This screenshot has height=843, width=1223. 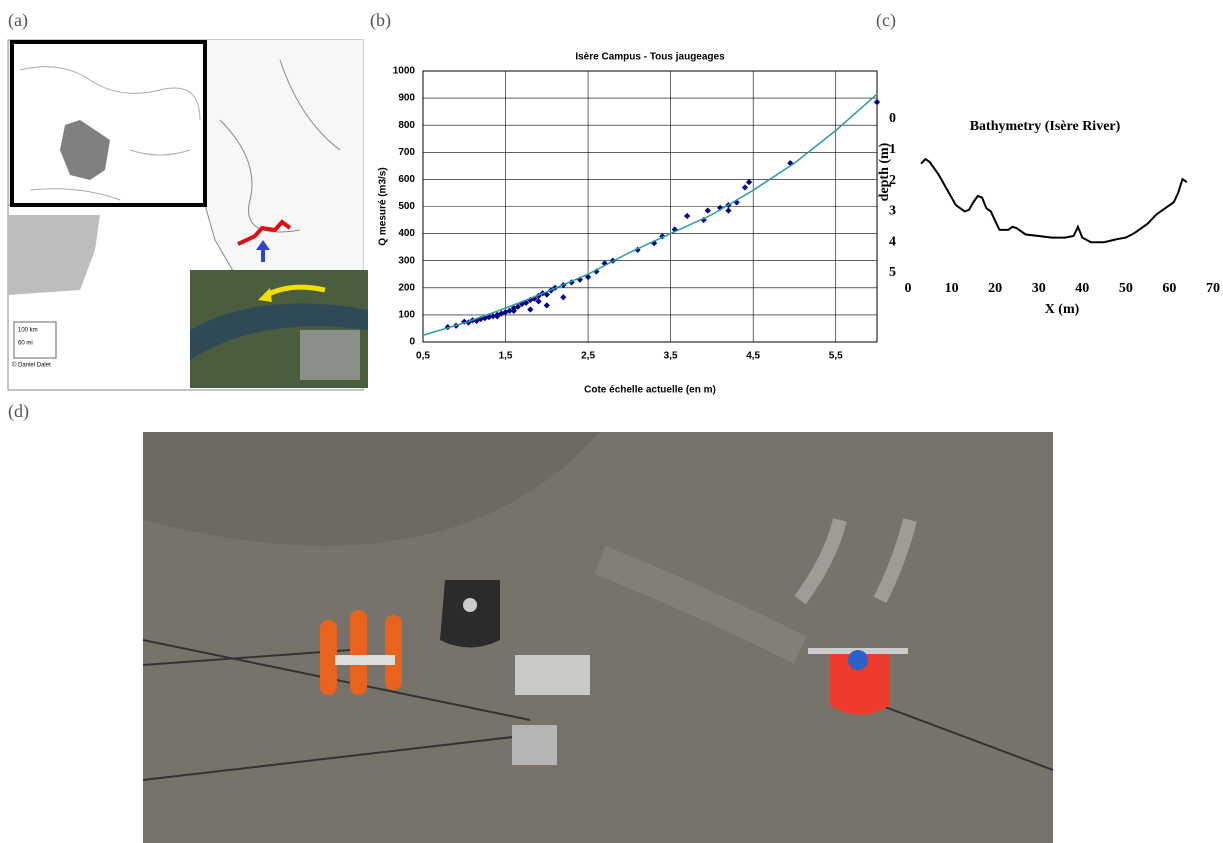 I want to click on y-axis-label: depth (m), so click(x=884, y=171).